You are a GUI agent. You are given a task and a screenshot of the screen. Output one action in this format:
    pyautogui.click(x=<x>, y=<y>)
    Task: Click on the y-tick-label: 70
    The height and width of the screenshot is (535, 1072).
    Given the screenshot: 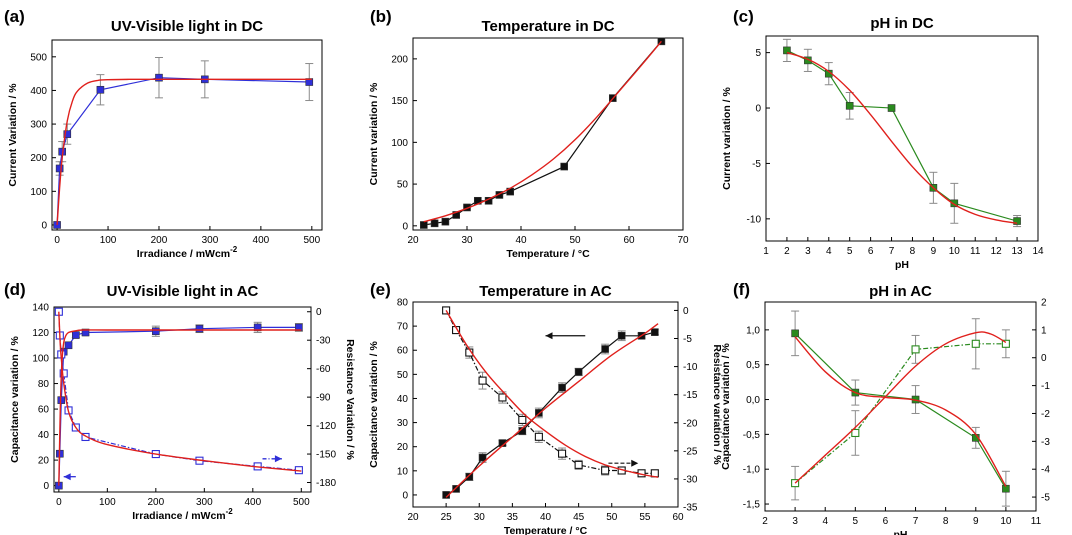 What is the action you would take?
    pyautogui.click(x=403, y=327)
    